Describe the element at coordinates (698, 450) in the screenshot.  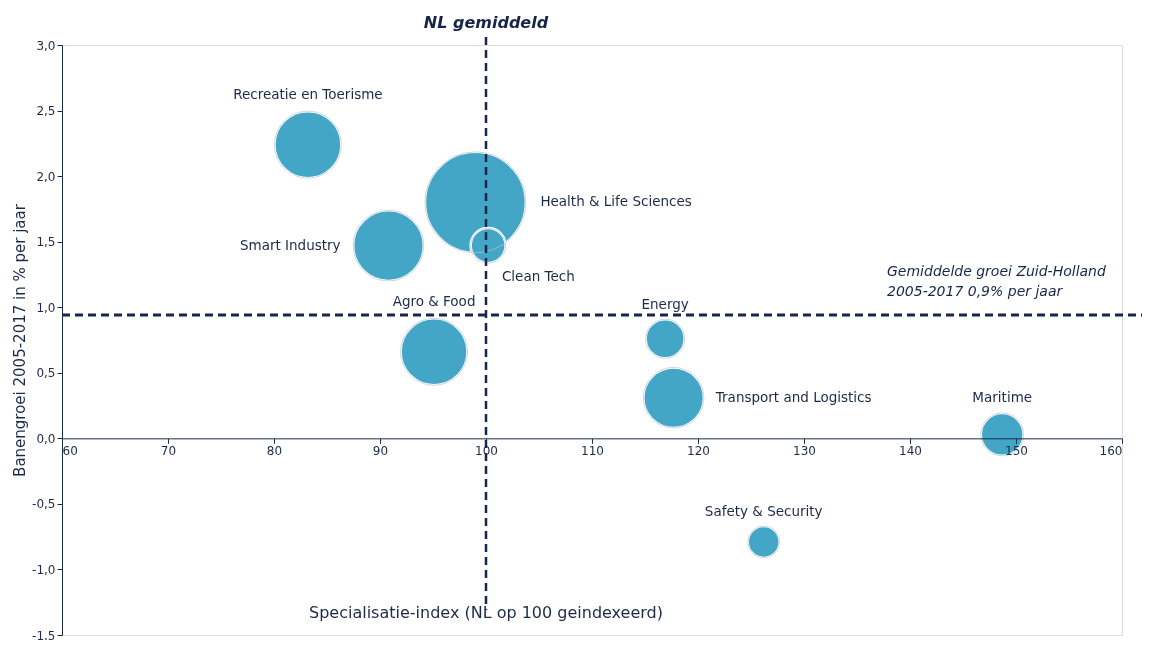
I see `x-tick-label: 120` at that location.